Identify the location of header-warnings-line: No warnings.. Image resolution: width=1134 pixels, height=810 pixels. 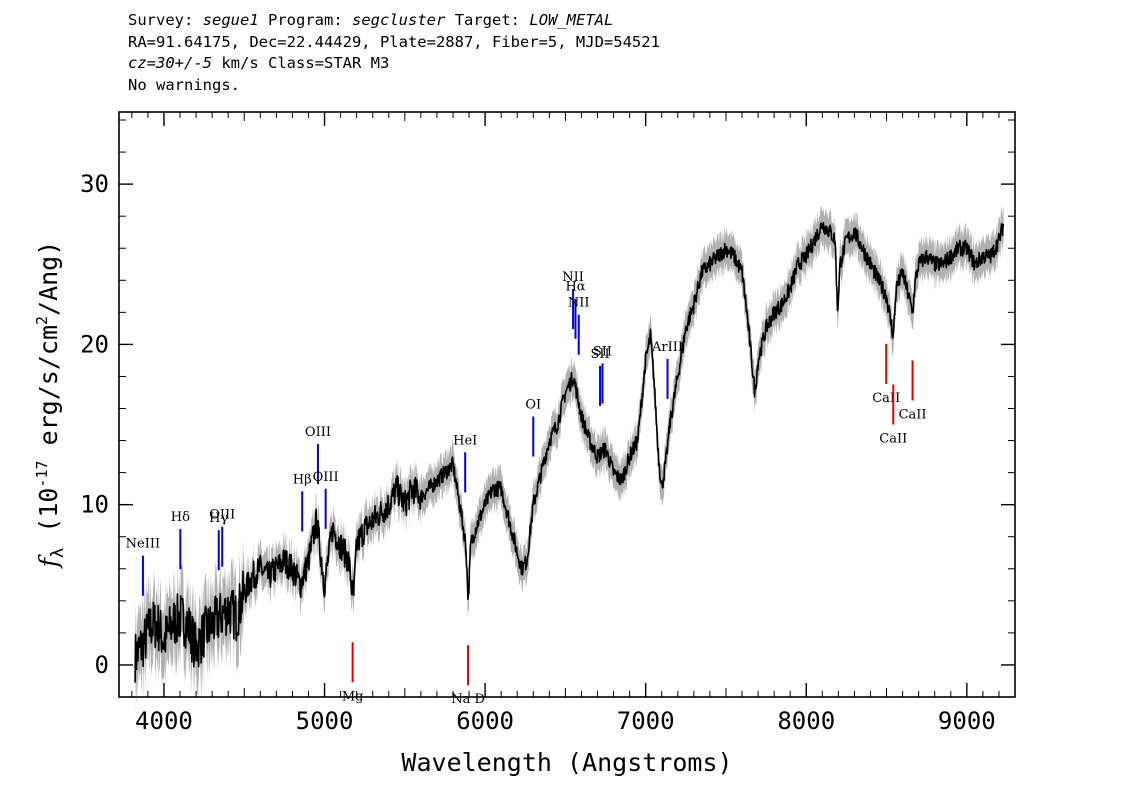
(184, 84).